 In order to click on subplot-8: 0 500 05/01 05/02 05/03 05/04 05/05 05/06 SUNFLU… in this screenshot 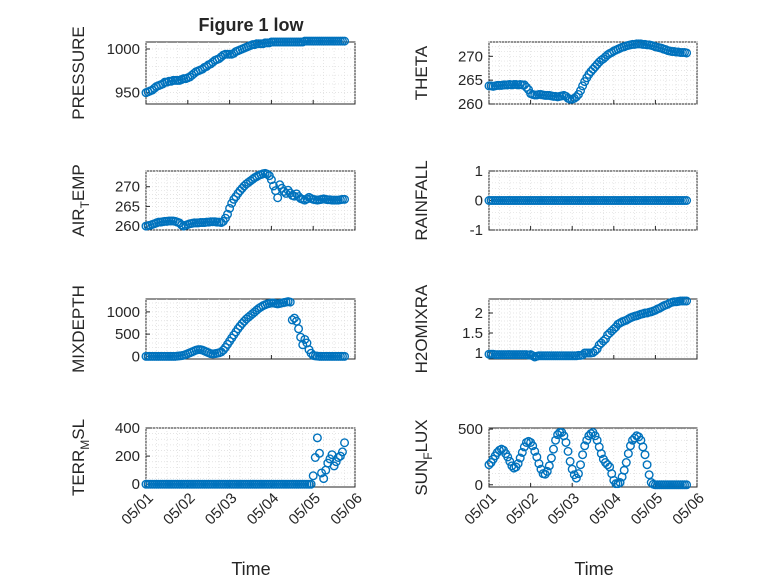, I will do `click(560, 473)`.